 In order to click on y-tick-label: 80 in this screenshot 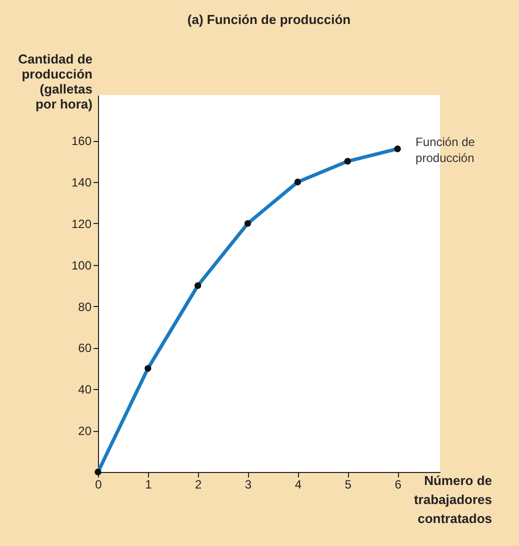, I will do `click(85, 307)`.